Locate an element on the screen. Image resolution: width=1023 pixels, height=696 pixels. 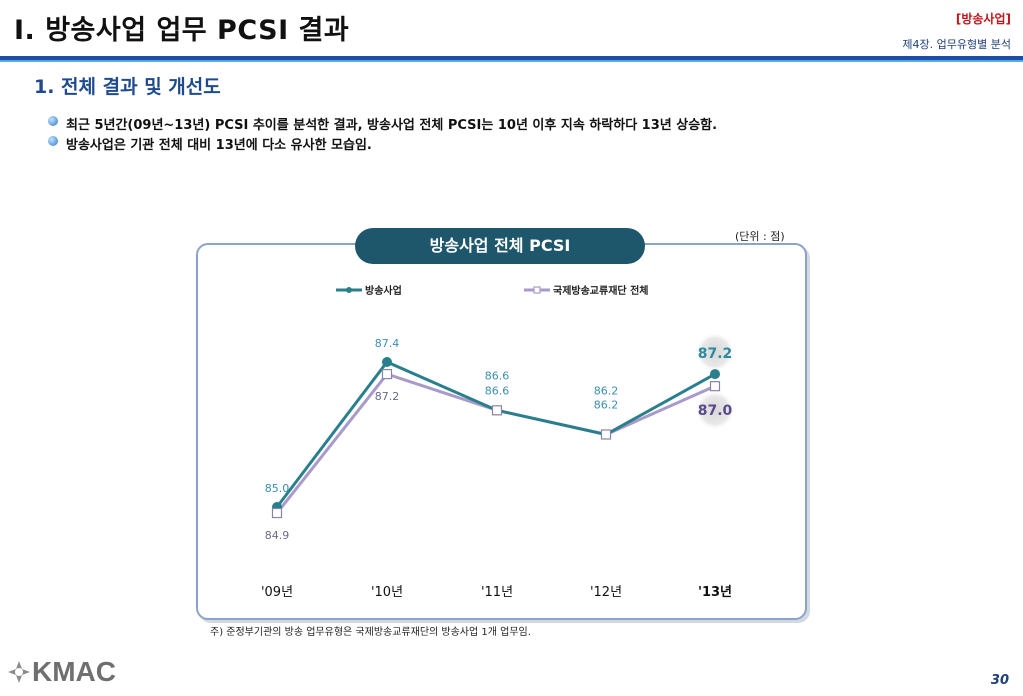
logo-text: KMAC is located at coordinates (74, 671).